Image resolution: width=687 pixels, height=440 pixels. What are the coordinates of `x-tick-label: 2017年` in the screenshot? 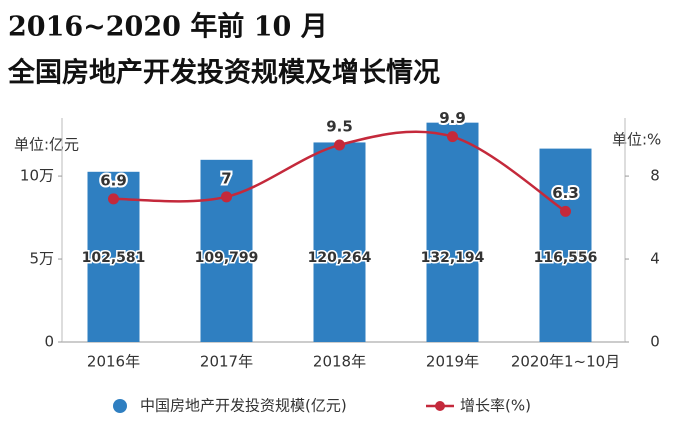 It's located at (226, 362).